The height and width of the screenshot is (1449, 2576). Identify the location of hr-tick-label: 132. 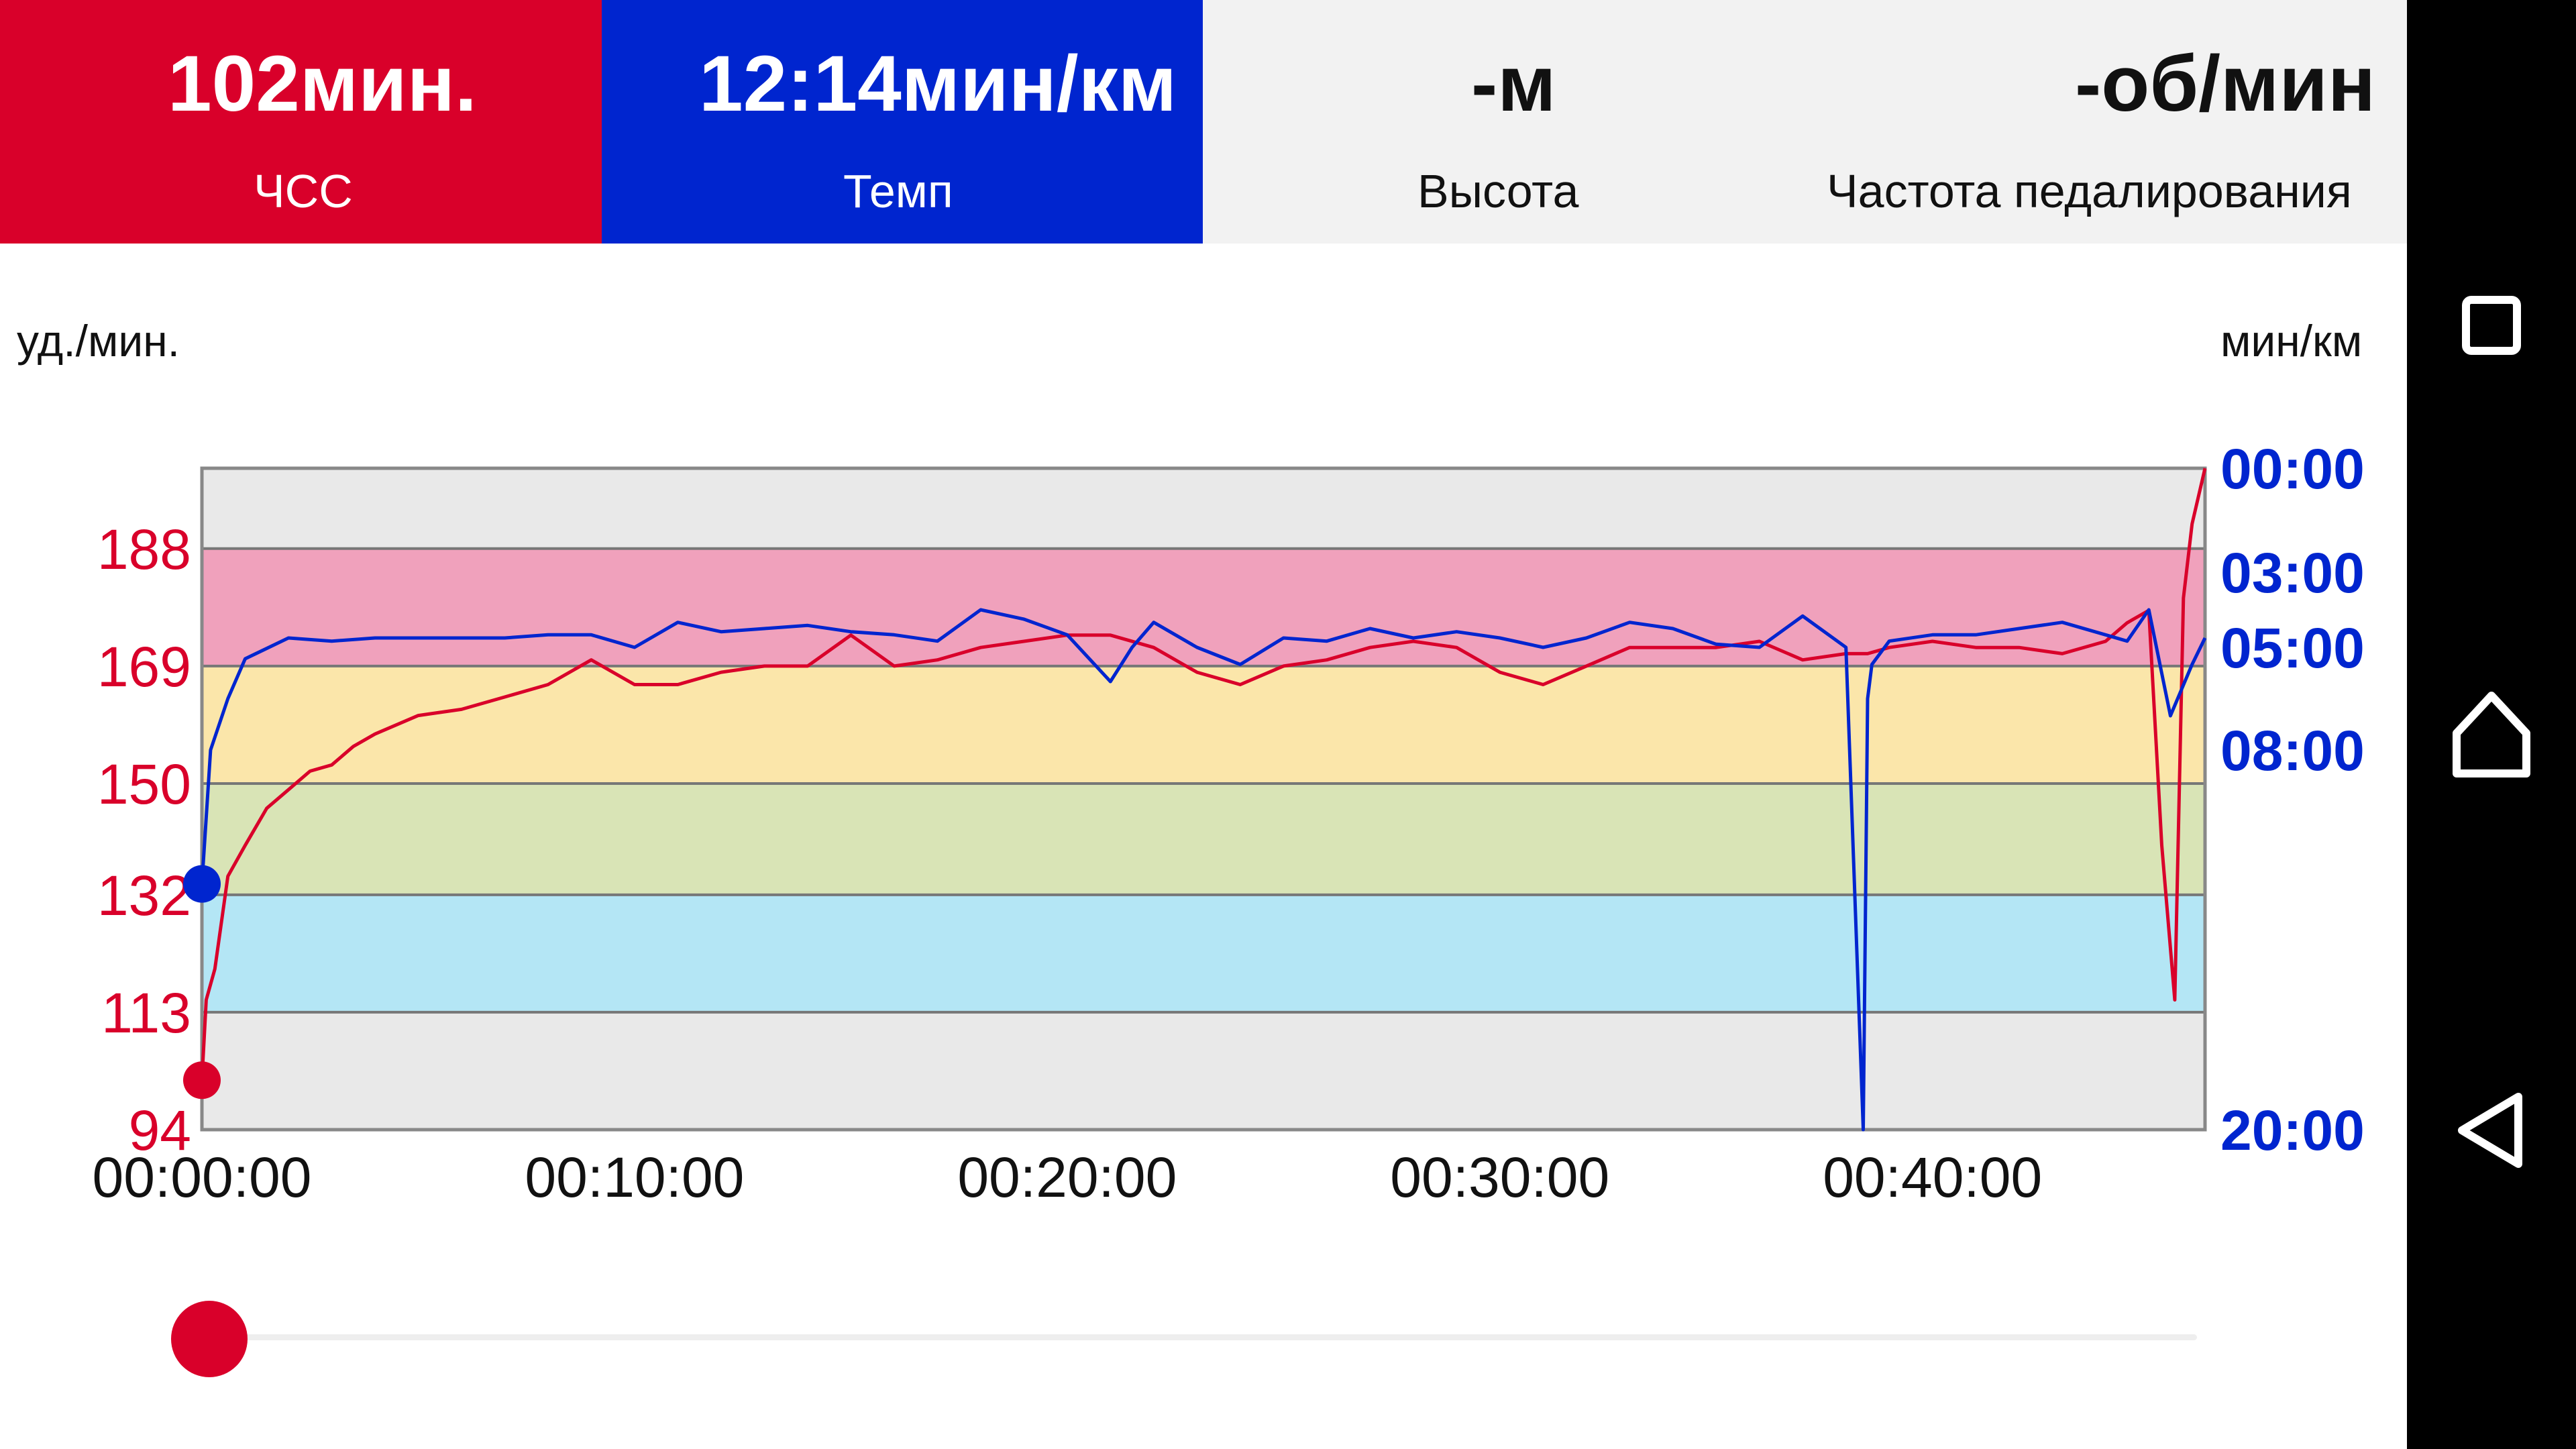
(144, 895).